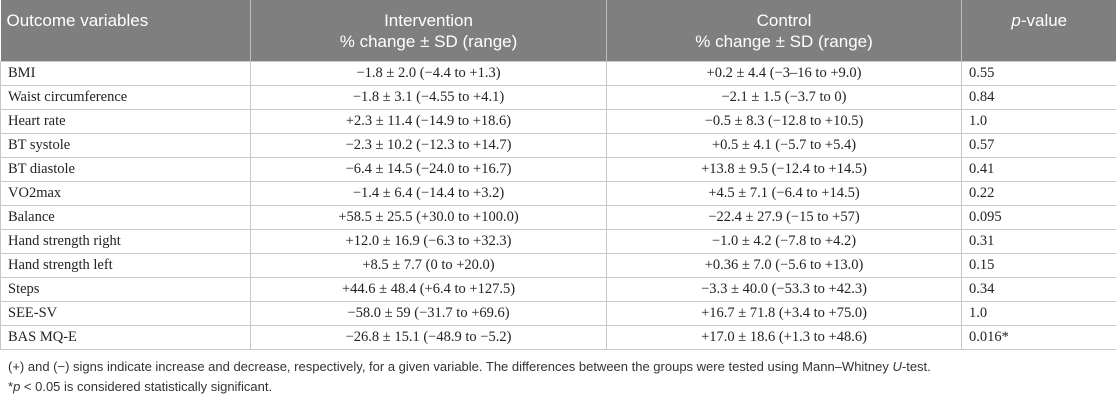 The height and width of the screenshot is (408, 1116). I want to click on cell-control: +0.36 ± 7.0 (−5.6 to +13.0), so click(784, 265).